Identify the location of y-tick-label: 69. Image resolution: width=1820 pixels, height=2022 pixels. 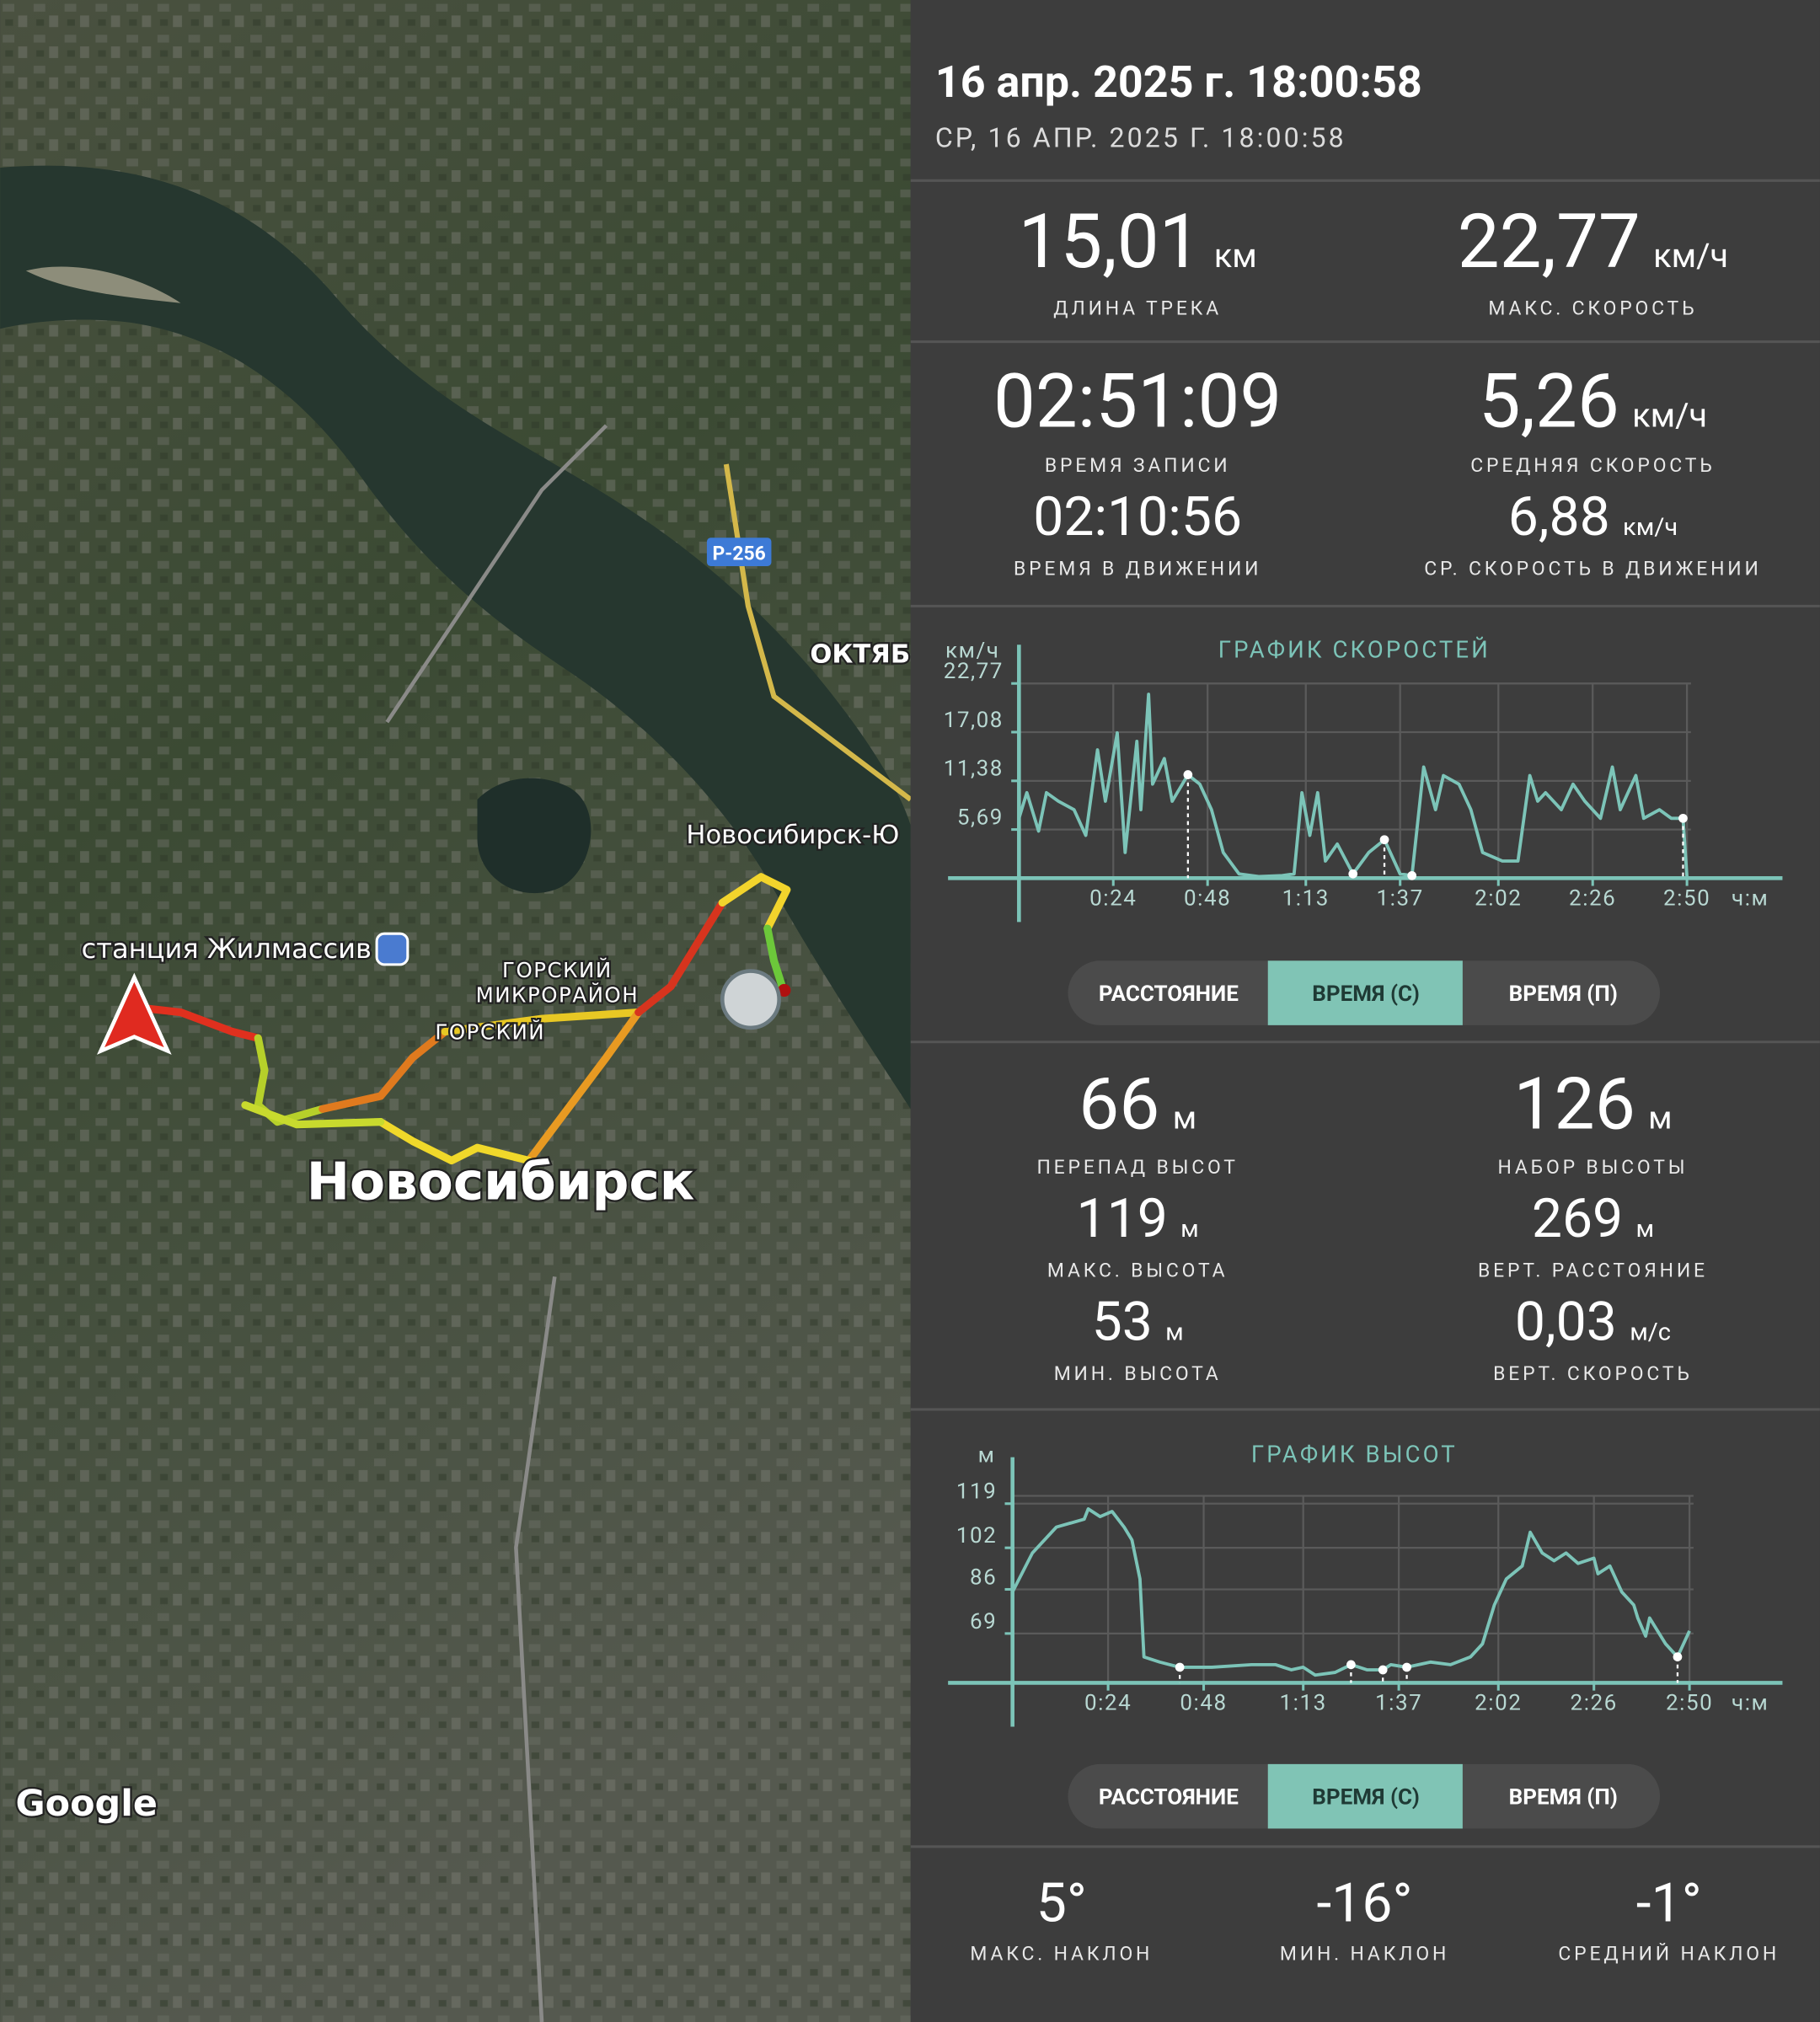
(983, 1621).